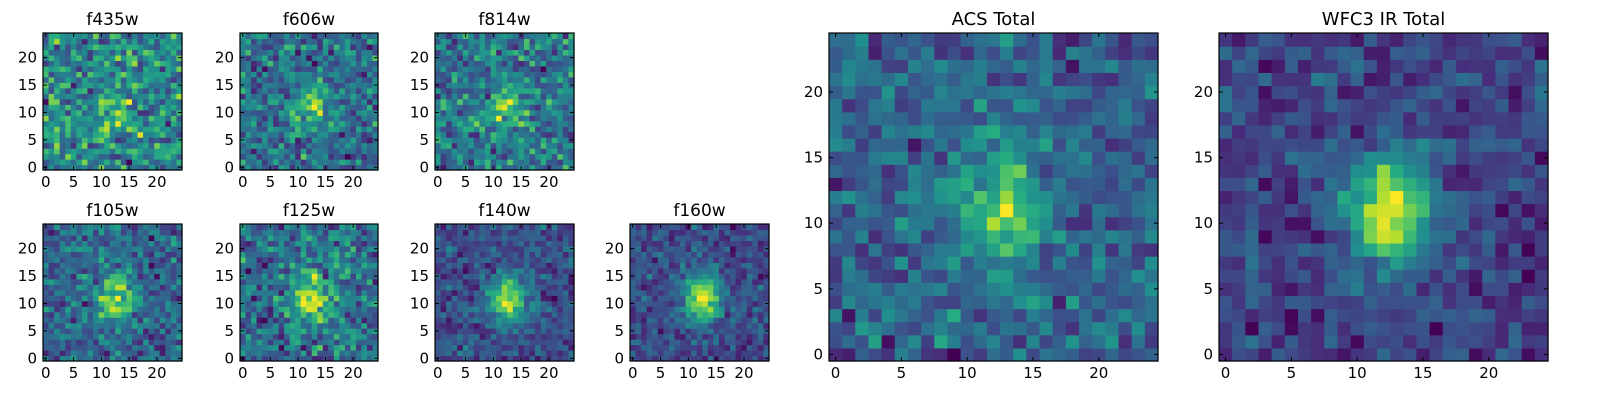 Image resolution: width=1600 pixels, height=400 pixels. What do you see at coordinates (32, 358) in the screenshot?
I see `y-tick-label: 0` at bounding box center [32, 358].